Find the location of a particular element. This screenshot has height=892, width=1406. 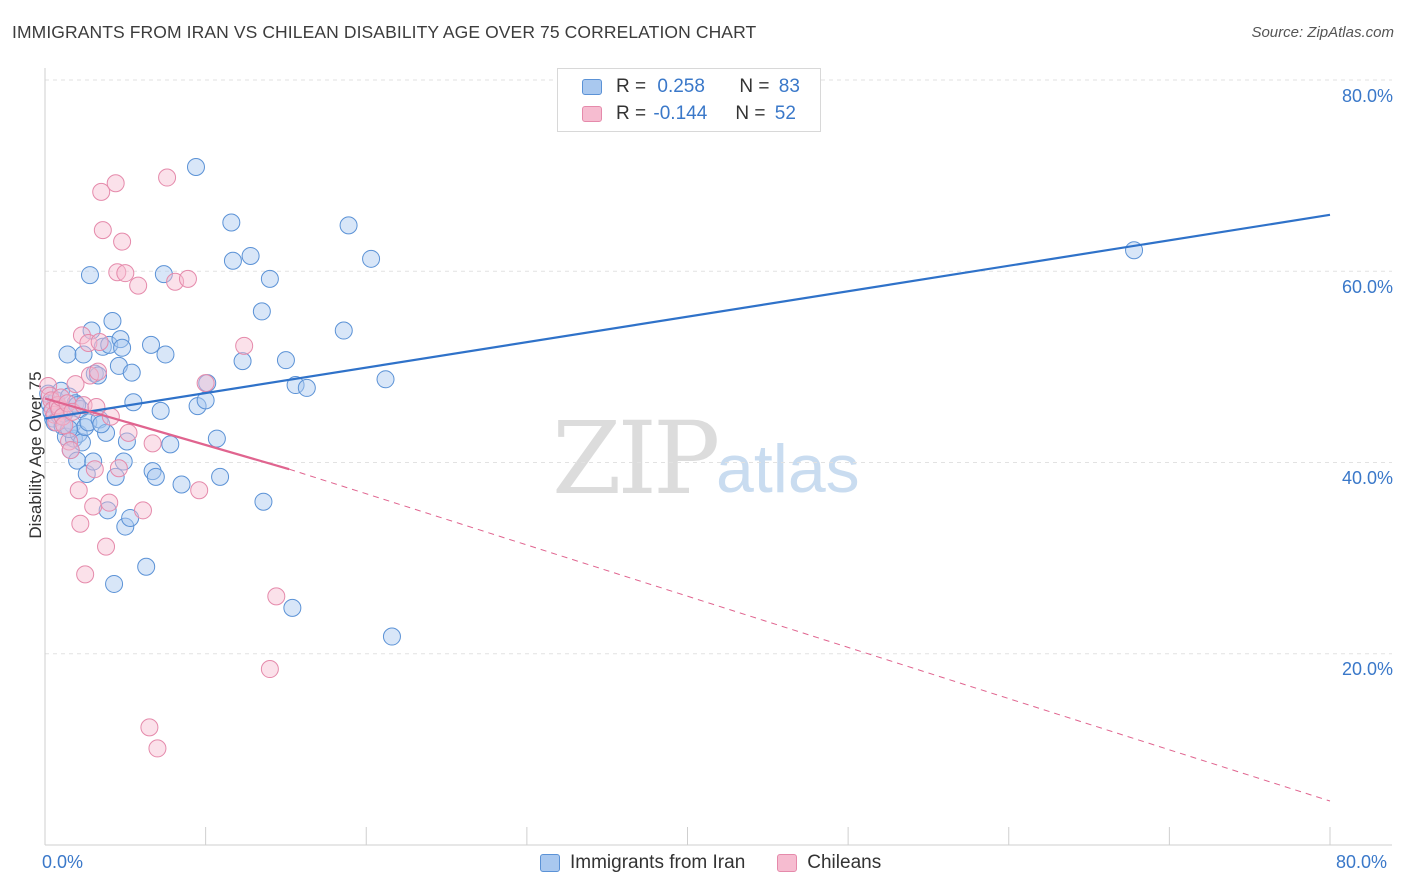

chart-source: Source: ZipAtlas.com is located at coordinates (1322, 32).